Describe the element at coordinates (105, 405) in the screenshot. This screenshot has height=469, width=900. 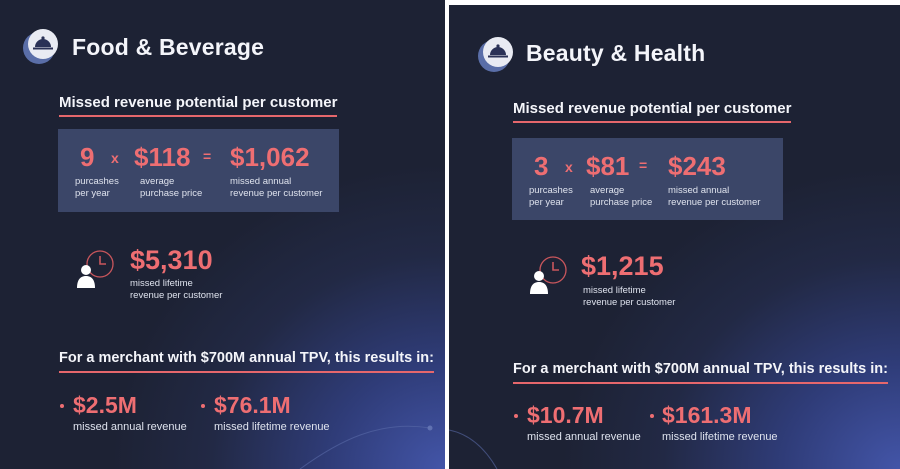
I see `result-annual-value: $2.5M` at that location.